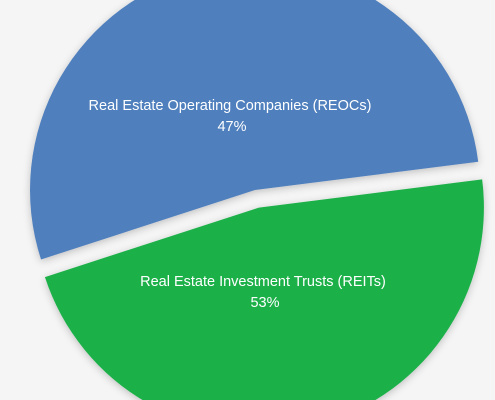 The width and height of the screenshot is (495, 400). I want to click on slice-name-reocs: Real Estate Operating Companies (REOCs), so click(230, 106).